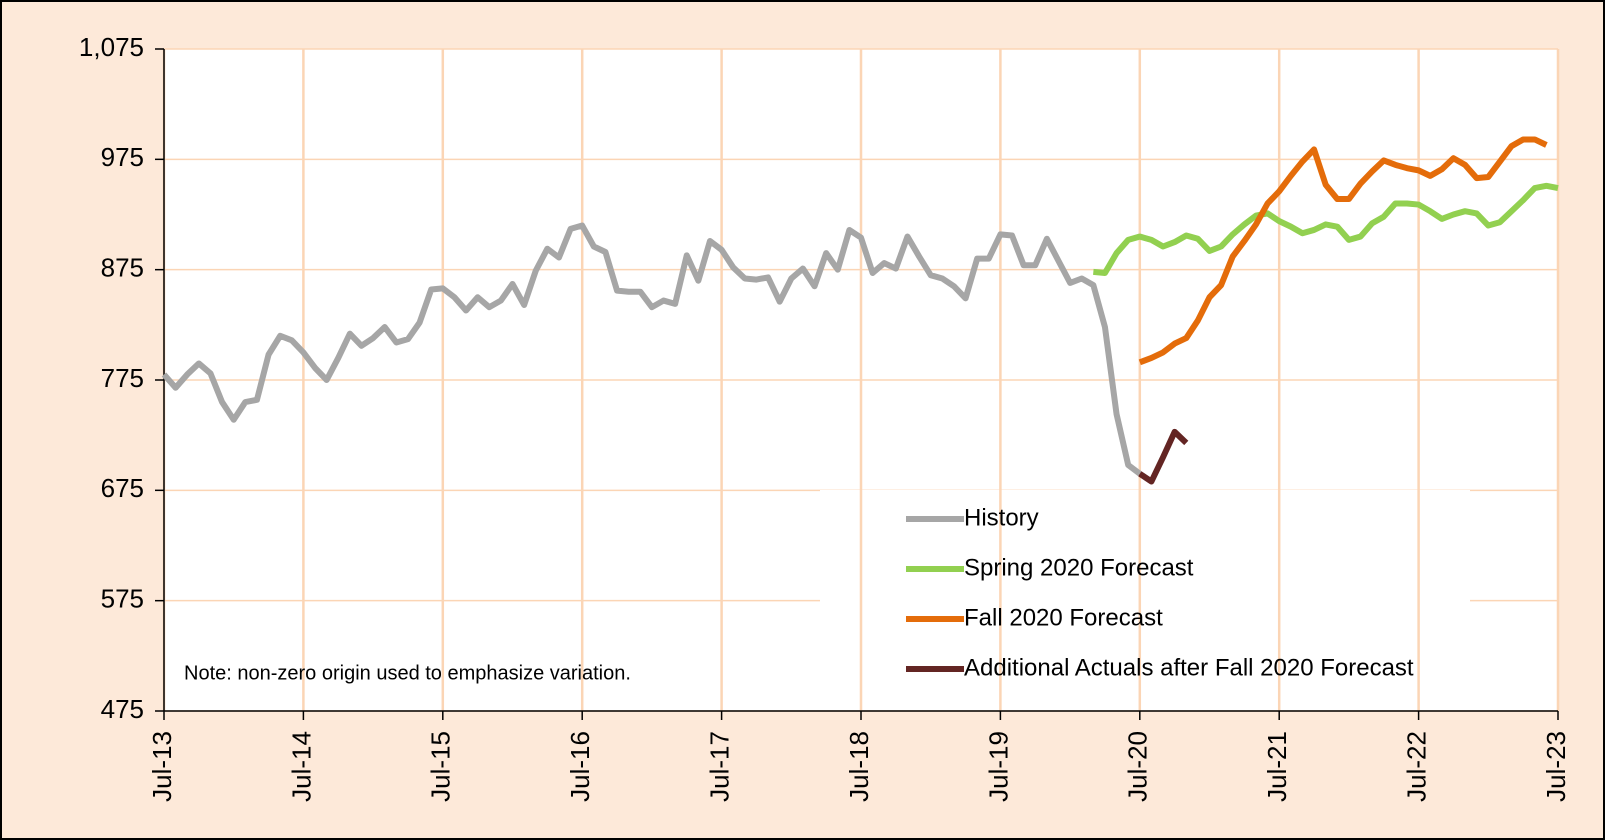  Describe the element at coordinates (1079, 567) in the screenshot. I see `legend-label: Spring 2020 Forecast` at that location.